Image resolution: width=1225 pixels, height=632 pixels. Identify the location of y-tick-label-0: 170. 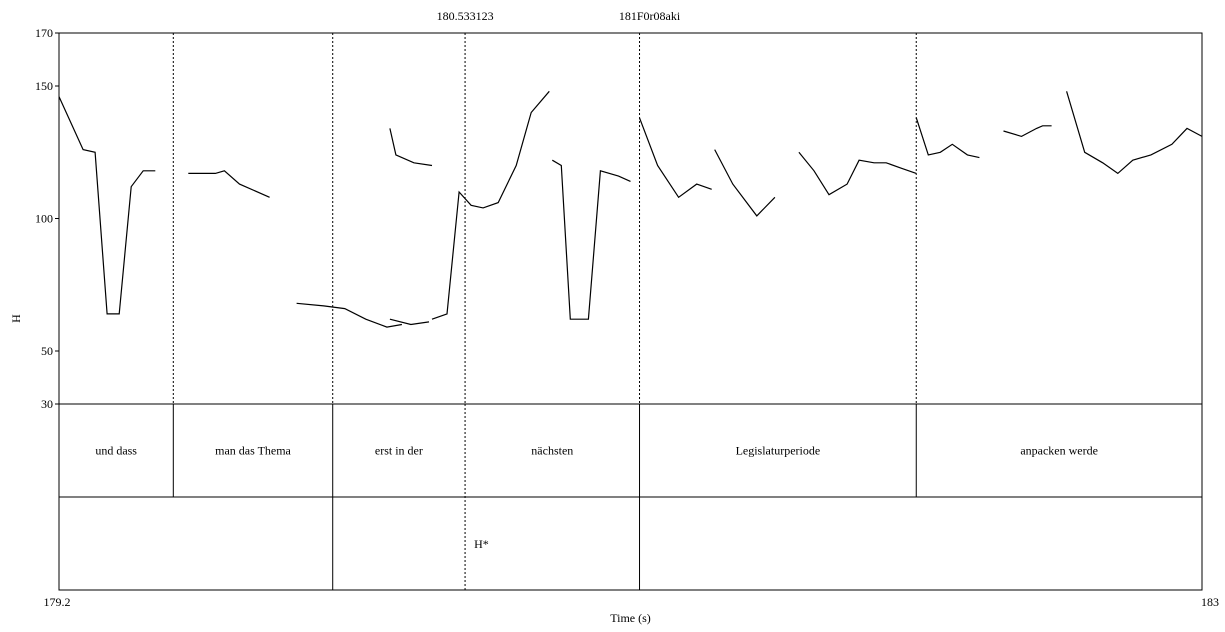
(44, 33).